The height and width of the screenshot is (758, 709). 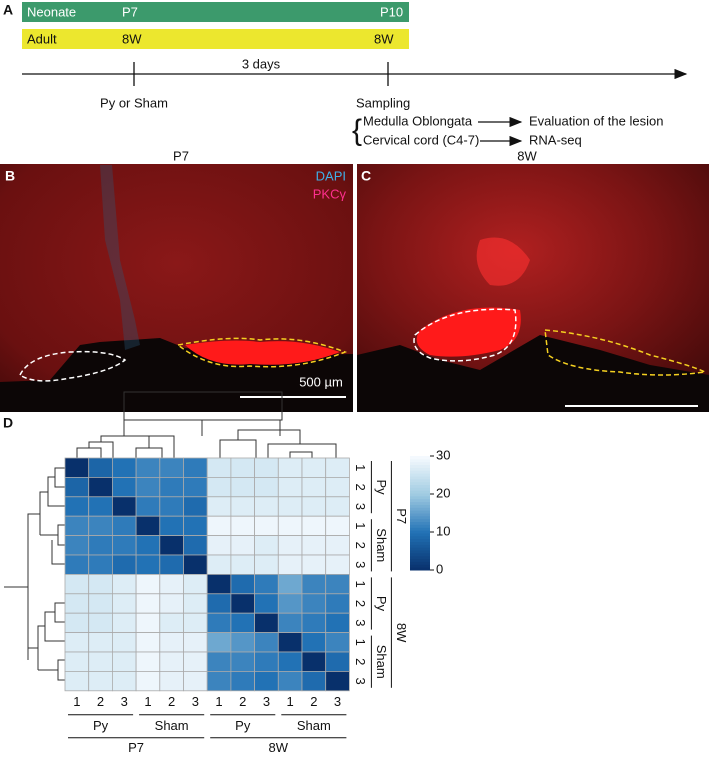 I want to click on interval: 3 days, so click(x=261, y=63).